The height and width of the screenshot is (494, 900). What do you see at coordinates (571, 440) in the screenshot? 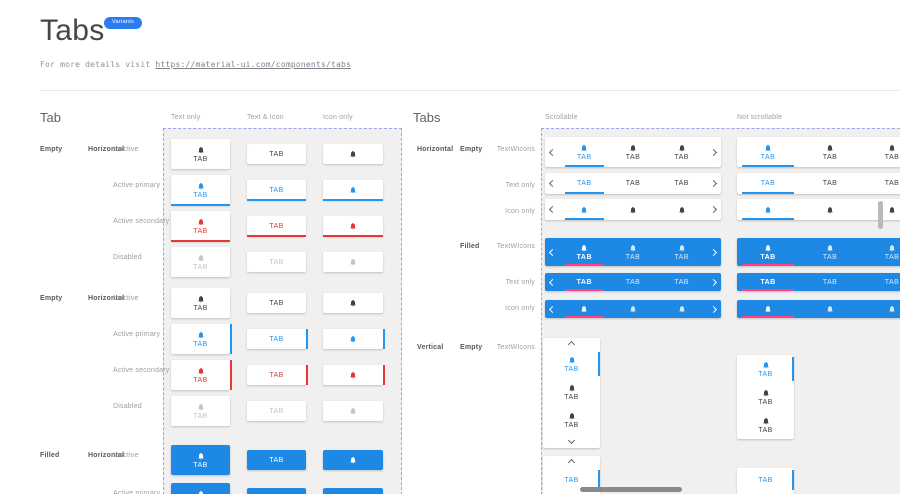
I see `scroll-down-button` at bounding box center [571, 440].